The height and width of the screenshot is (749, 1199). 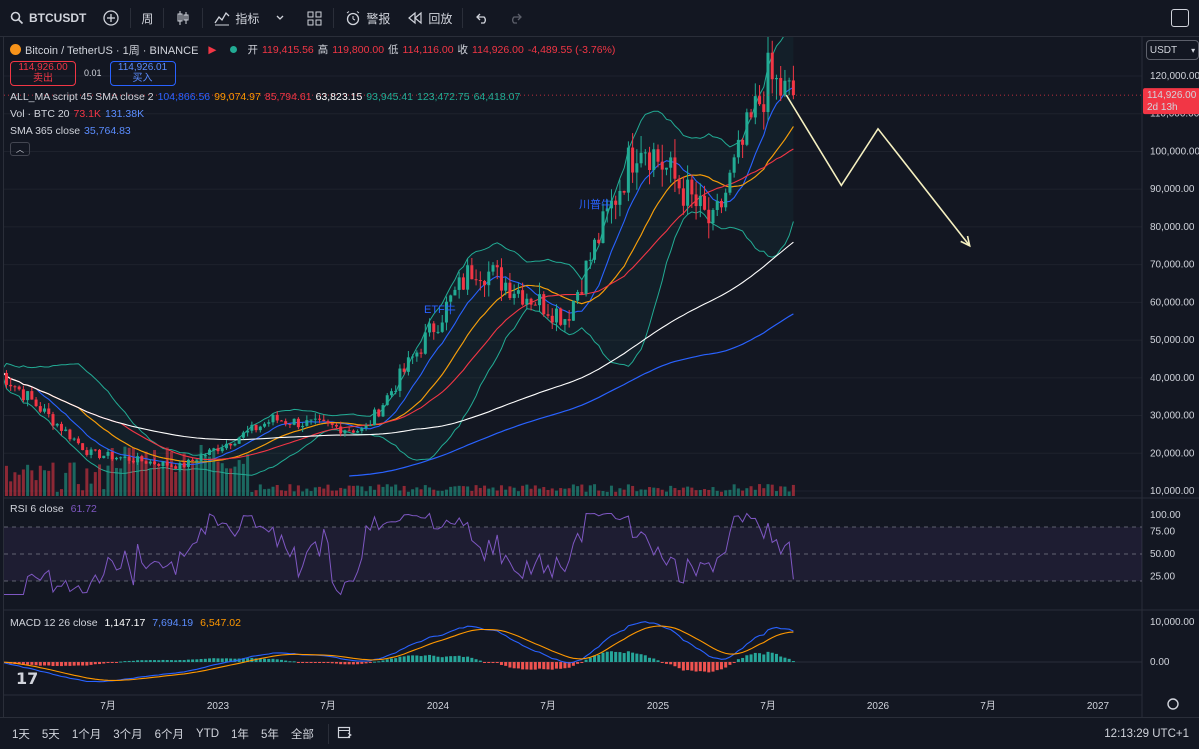 What do you see at coordinates (183, 18) in the screenshot?
I see `chart-type-button` at bounding box center [183, 18].